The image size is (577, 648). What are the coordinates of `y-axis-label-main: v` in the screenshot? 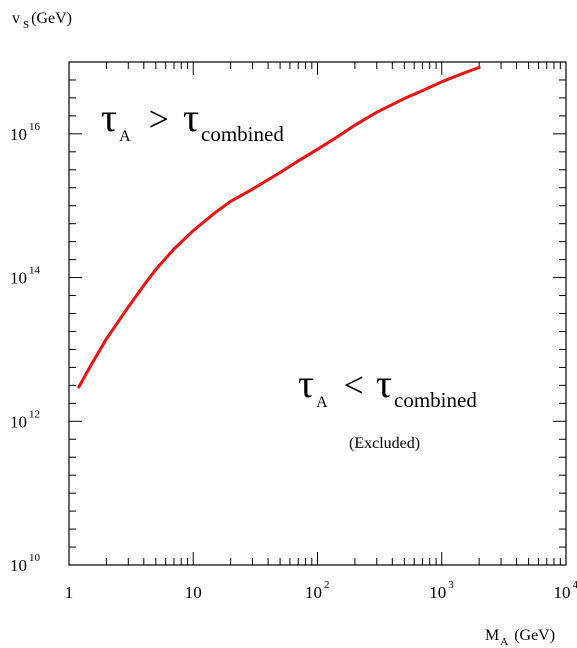 It's located at (16, 18).